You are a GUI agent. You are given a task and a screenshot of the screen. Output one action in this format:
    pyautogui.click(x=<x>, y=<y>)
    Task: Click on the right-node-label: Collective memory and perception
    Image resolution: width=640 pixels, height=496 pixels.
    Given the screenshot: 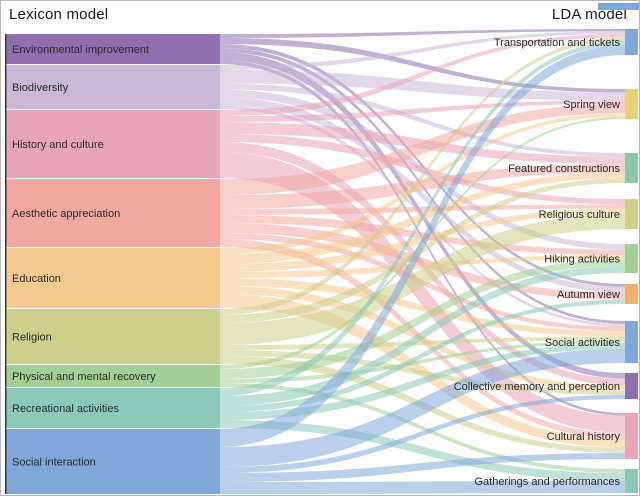 What is the action you would take?
    pyautogui.click(x=537, y=387)
    